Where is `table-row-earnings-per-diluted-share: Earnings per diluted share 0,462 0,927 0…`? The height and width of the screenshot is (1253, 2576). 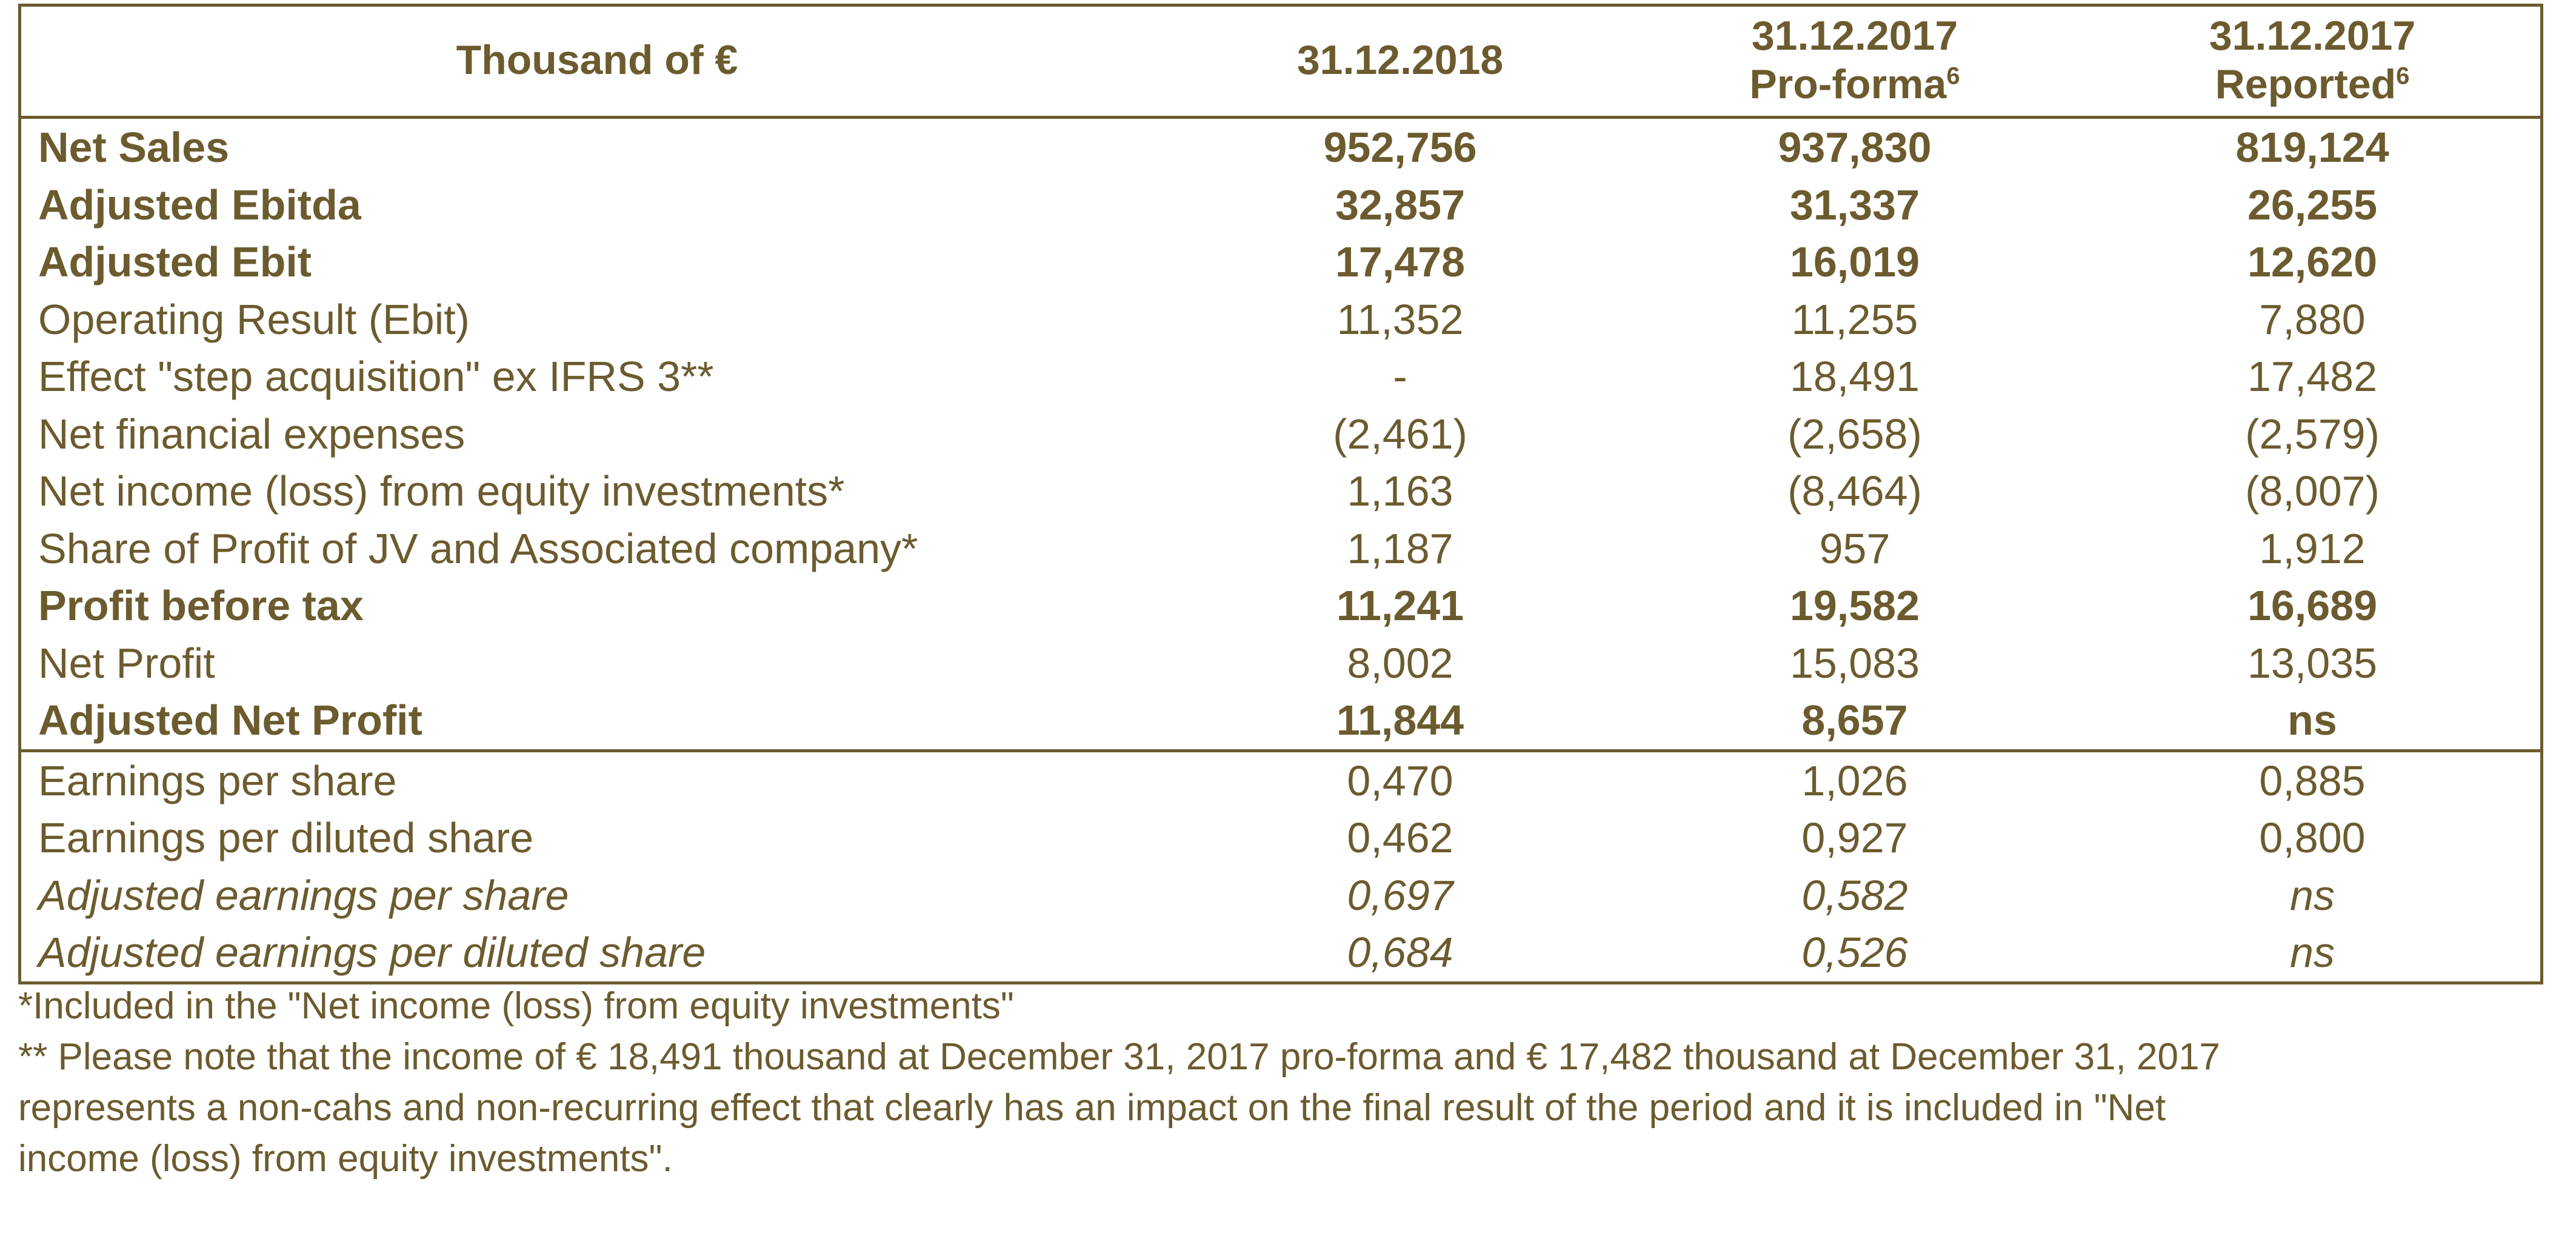
table-row-earnings-per-diluted-share: Earnings per diluted share 0,462 0,927 0… is located at coordinates (1282, 838).